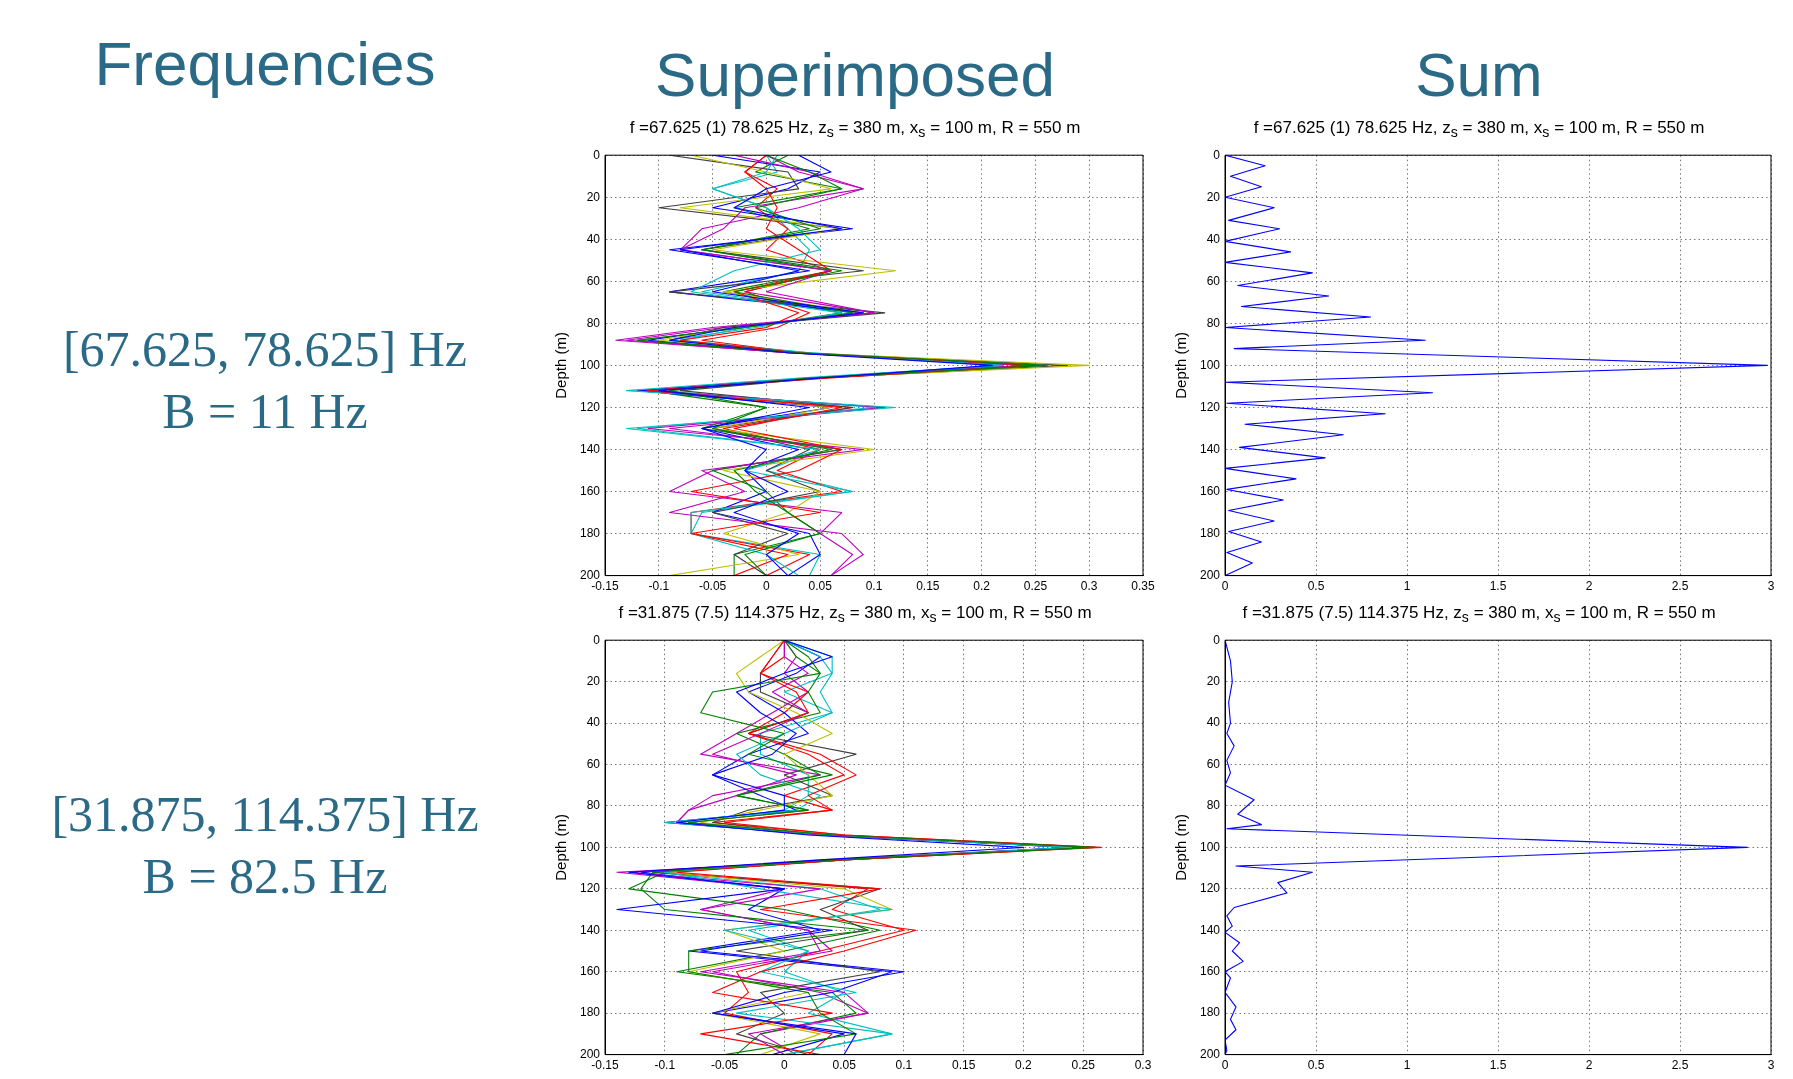 This screenshot has width=1793, height=1079. I want to click on chart-title: Sum, so click(1479, 75).